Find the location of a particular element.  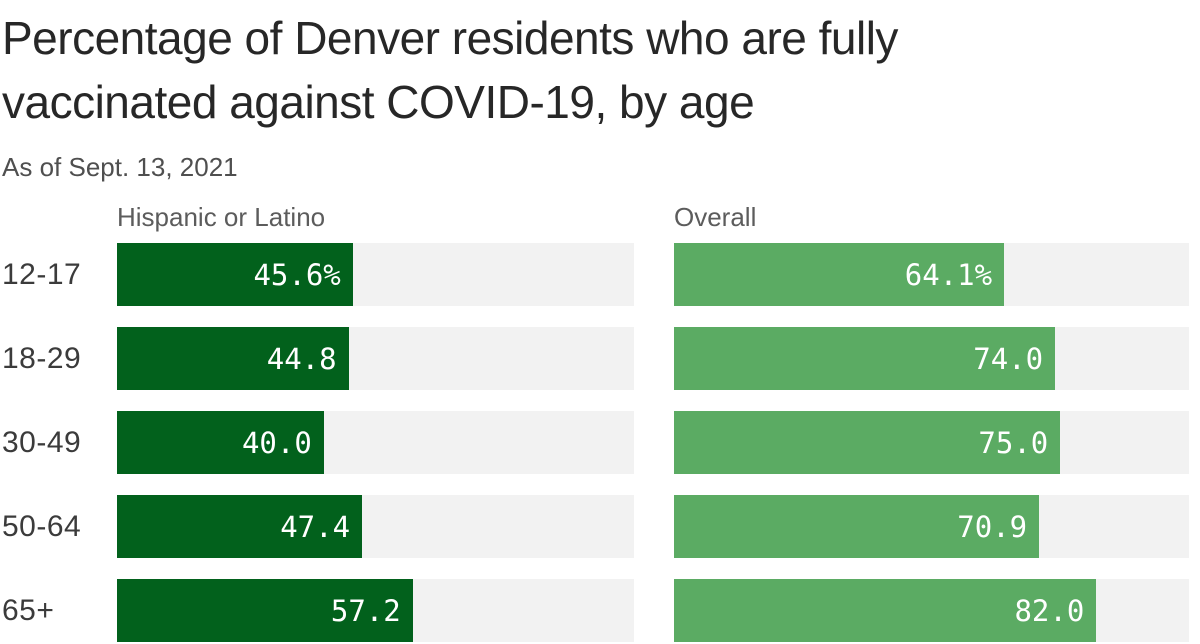

bar-hispanic-50-64: 47.4 is located at coordinates (240, 526).